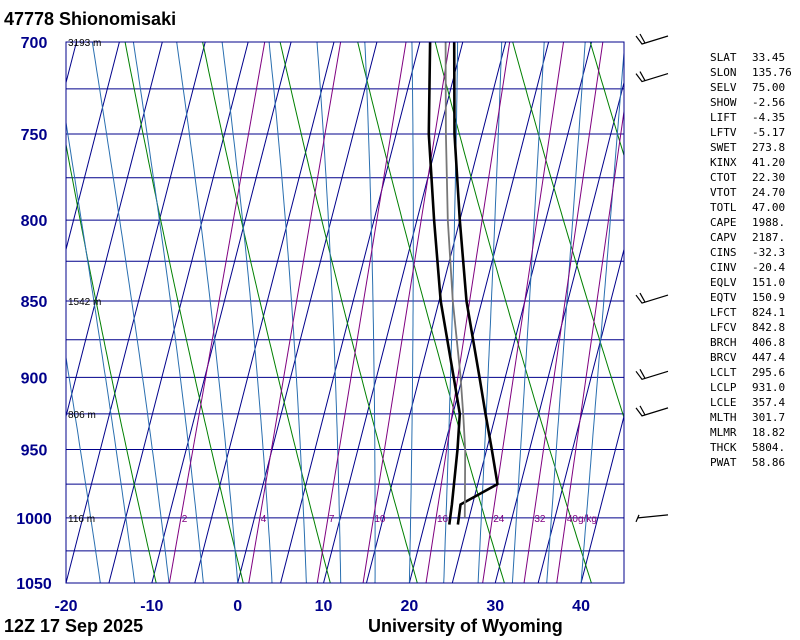 The image size is (800, 640). I want to click on index-value: -2.56, so click(769, 102).